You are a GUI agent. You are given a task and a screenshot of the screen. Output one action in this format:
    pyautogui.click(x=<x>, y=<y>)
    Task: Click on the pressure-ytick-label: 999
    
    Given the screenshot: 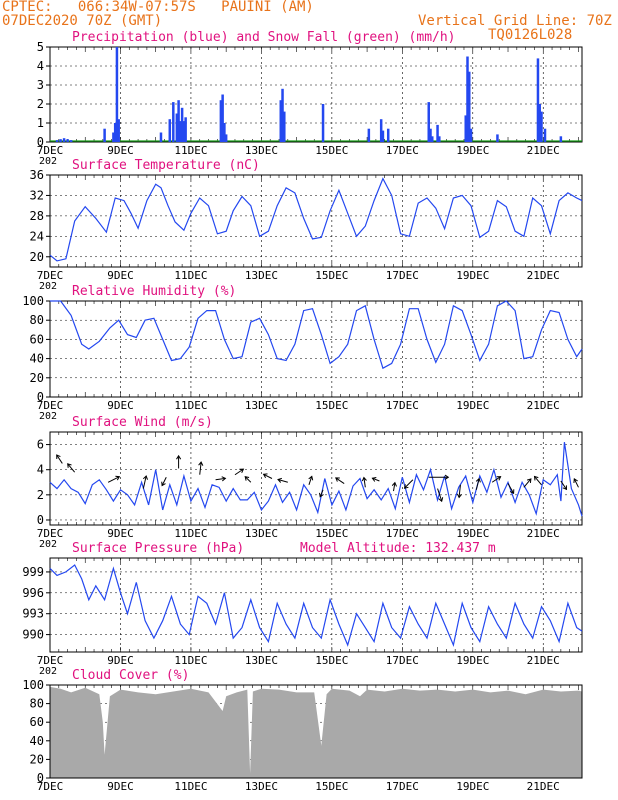 What is the action you would take?
    pyautogui.click(x=33, y=572)
    